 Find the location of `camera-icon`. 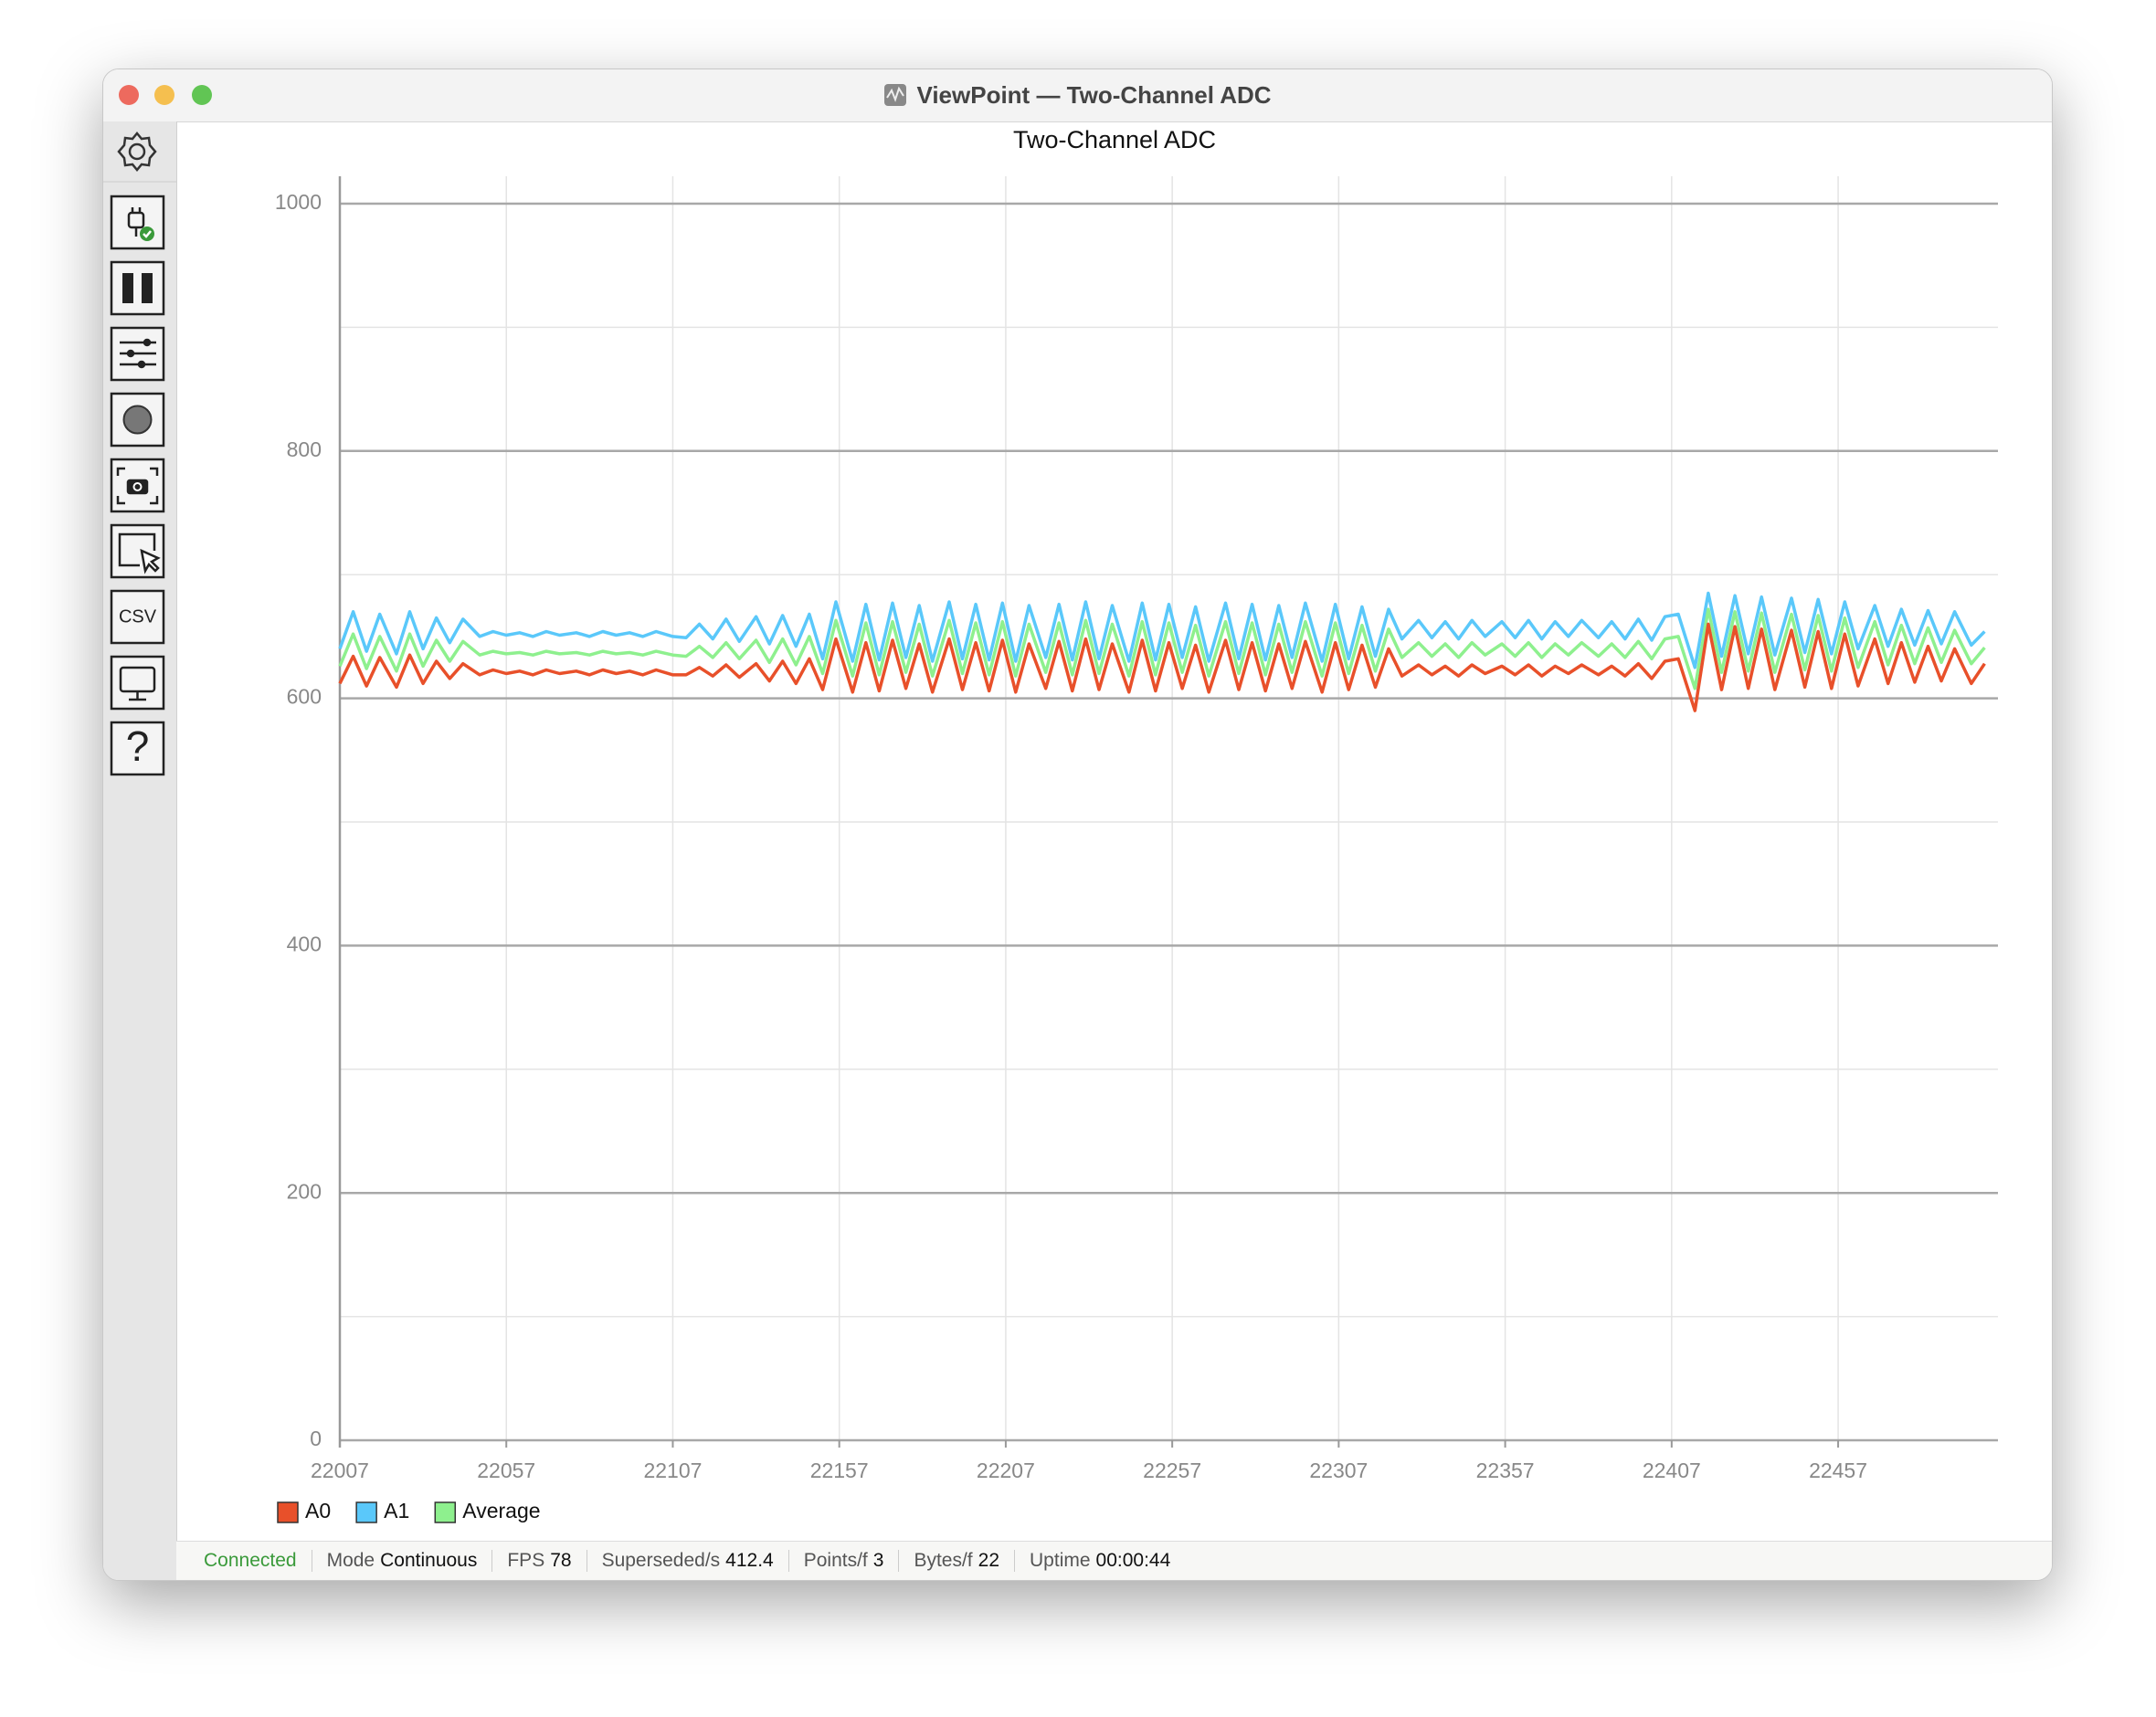

camera-icon is located at coordinates (137, 486).